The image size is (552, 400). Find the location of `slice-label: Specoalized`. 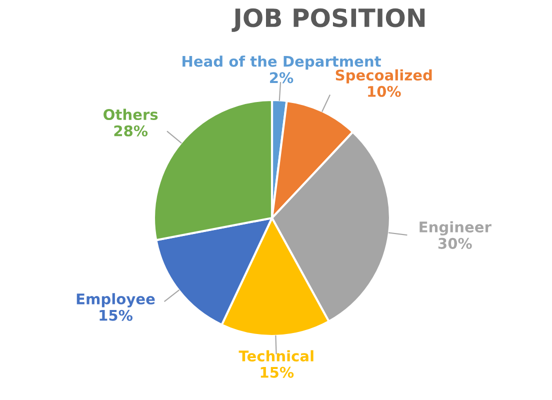

slice-label: Specoalized is located at coordinates (384, 76).